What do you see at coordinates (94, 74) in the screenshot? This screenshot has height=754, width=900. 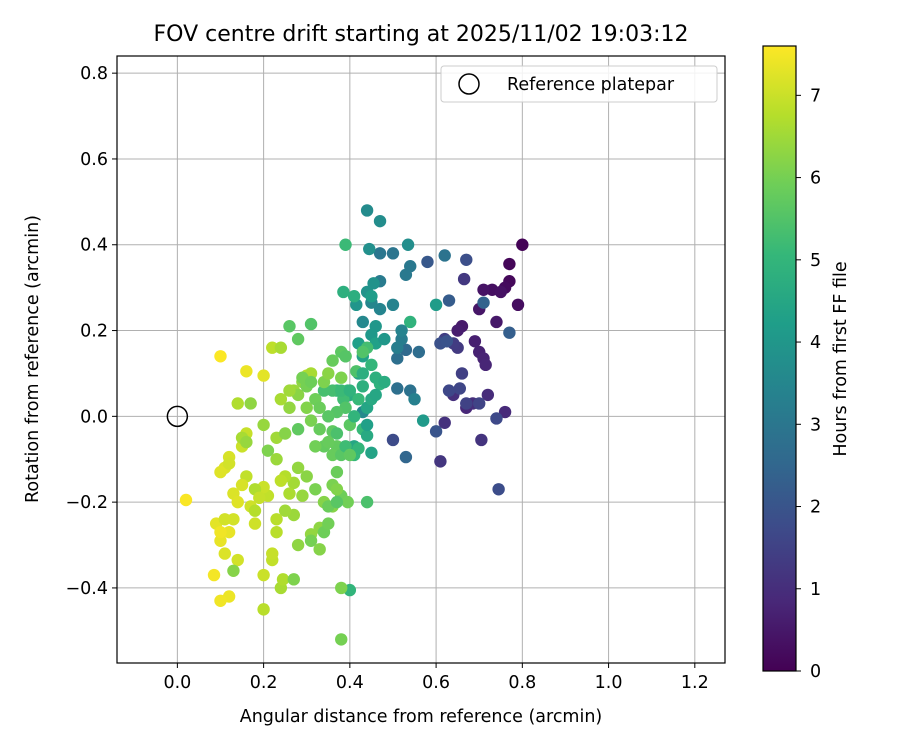 I see `y-tick-label: 0.8` at bounding box center [94, 74].